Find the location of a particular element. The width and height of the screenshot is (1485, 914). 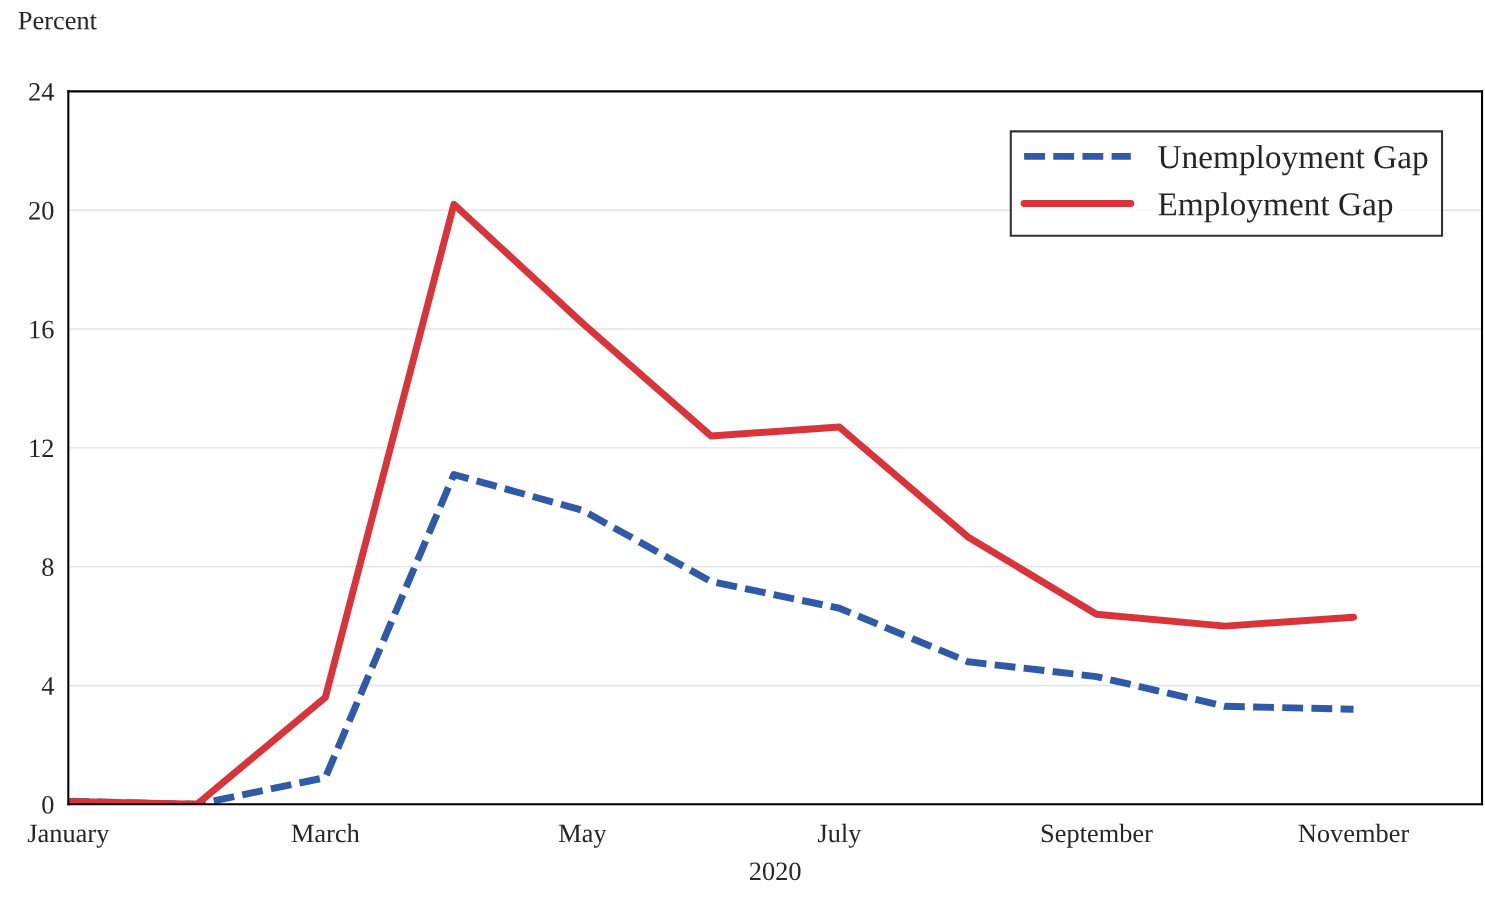

y-tick-label: 0 is located at coordinates (48, 804).